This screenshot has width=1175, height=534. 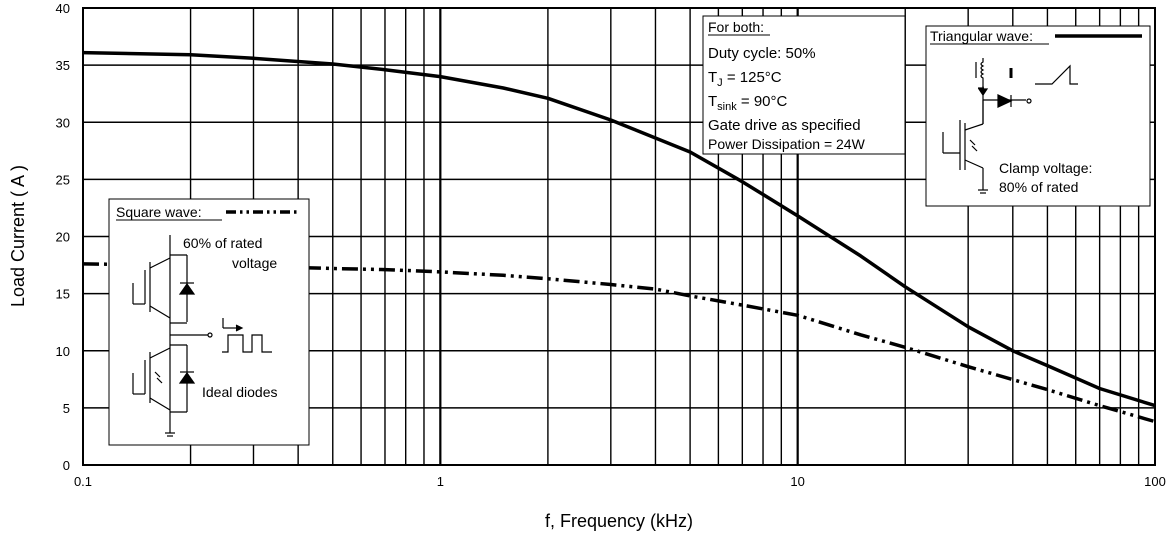 What do you see at coordinates (63, 237) in the screenshot?
I see `y-tick-label: 20` at bounding box center [63, 237].